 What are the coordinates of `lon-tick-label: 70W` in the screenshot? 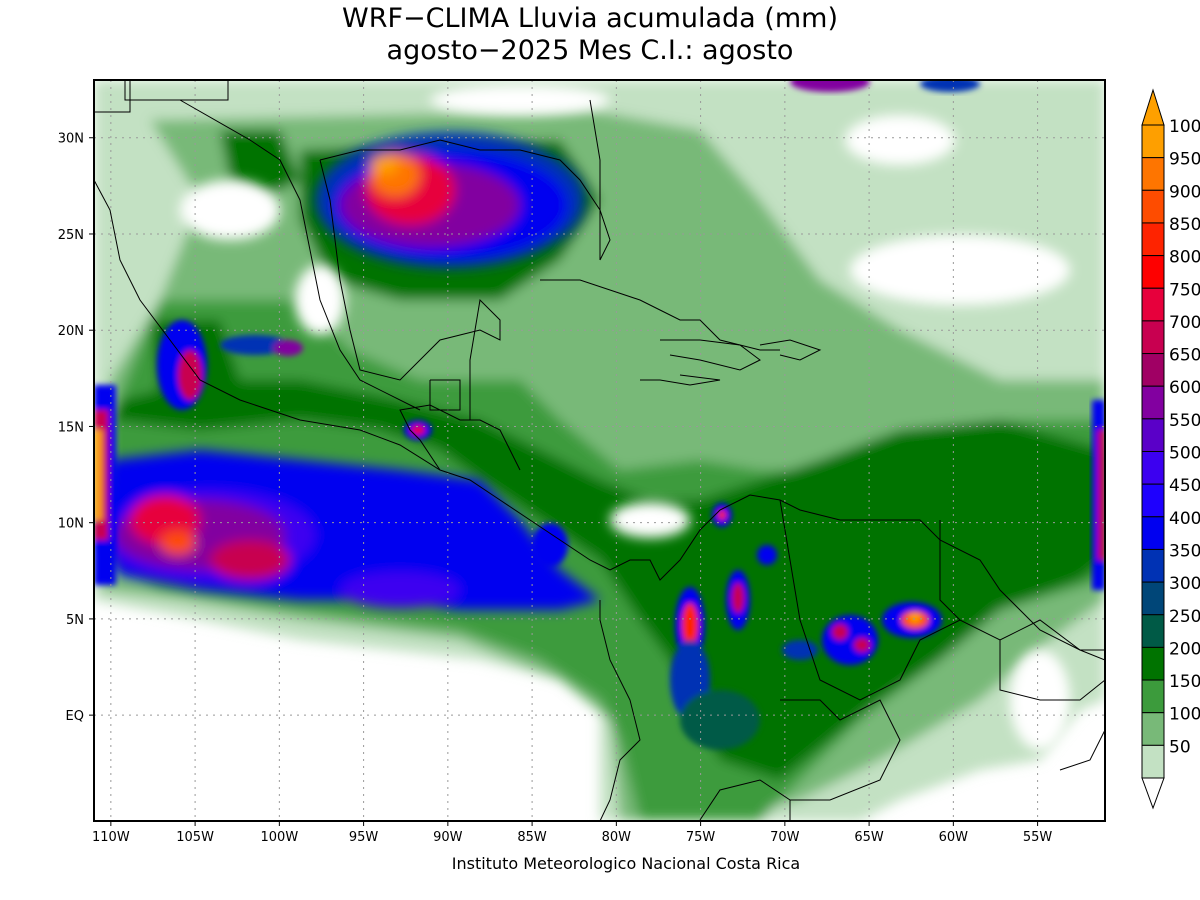 It's located at (785, 837).